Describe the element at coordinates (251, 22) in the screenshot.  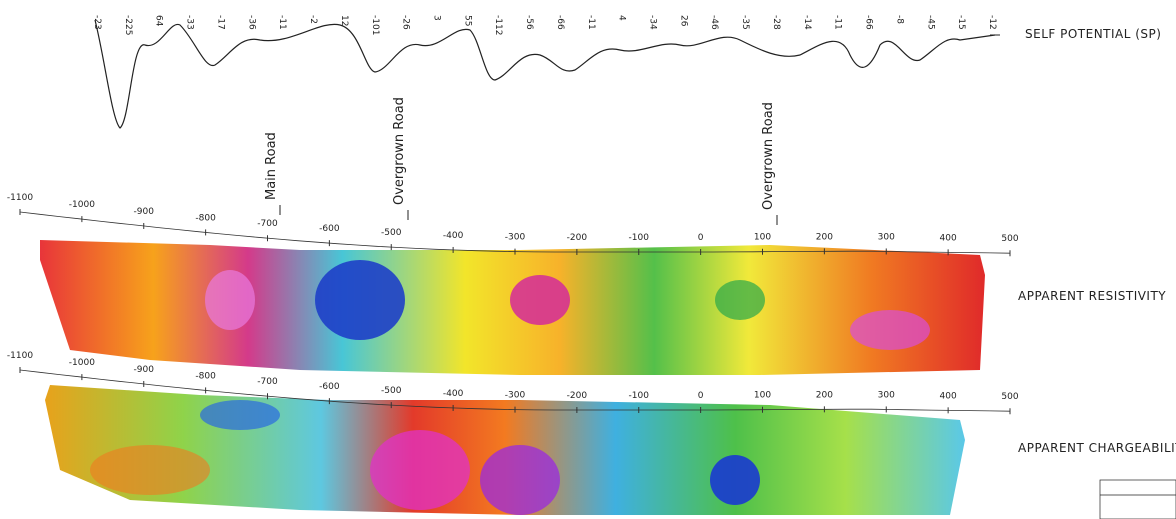
I see `sp-value: -36` at that location.